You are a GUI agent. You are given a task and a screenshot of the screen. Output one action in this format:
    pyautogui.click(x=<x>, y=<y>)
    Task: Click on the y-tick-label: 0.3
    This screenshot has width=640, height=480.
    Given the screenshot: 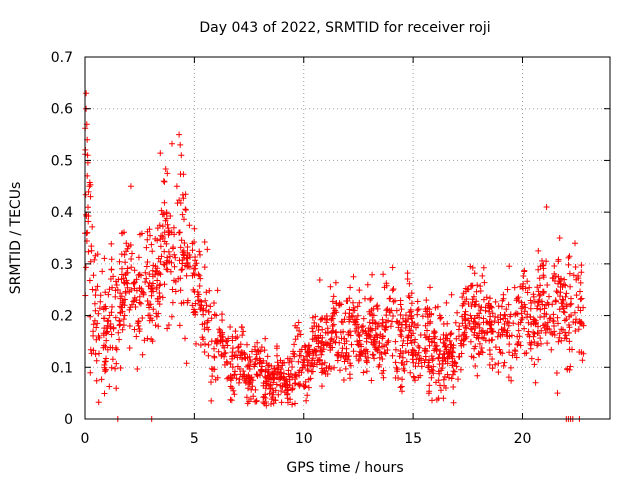 What is the action you would take?
    pyautogui.click(x=62, y=265)
    